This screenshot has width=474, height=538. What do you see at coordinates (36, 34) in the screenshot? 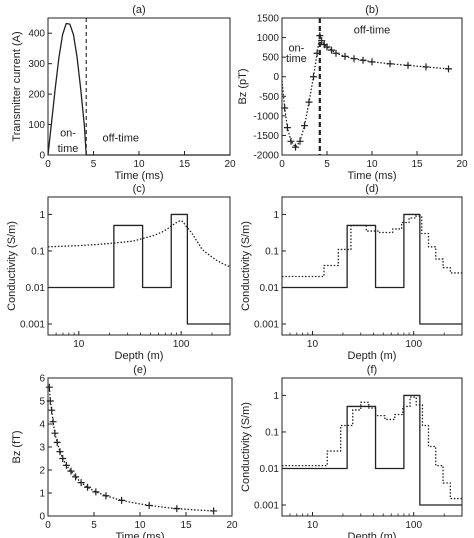
I see `y-tick-label-a-4: 400` at bounding box center [36, 34].